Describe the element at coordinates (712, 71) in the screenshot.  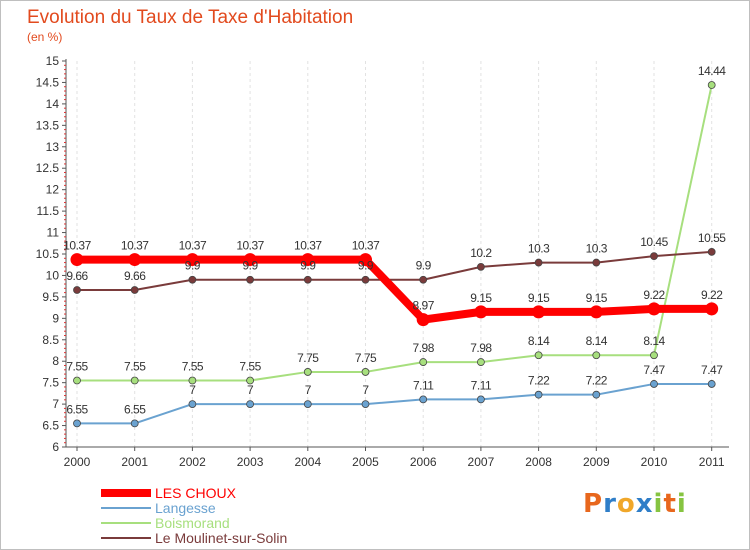
I see `data-label: 14.44` at that location.